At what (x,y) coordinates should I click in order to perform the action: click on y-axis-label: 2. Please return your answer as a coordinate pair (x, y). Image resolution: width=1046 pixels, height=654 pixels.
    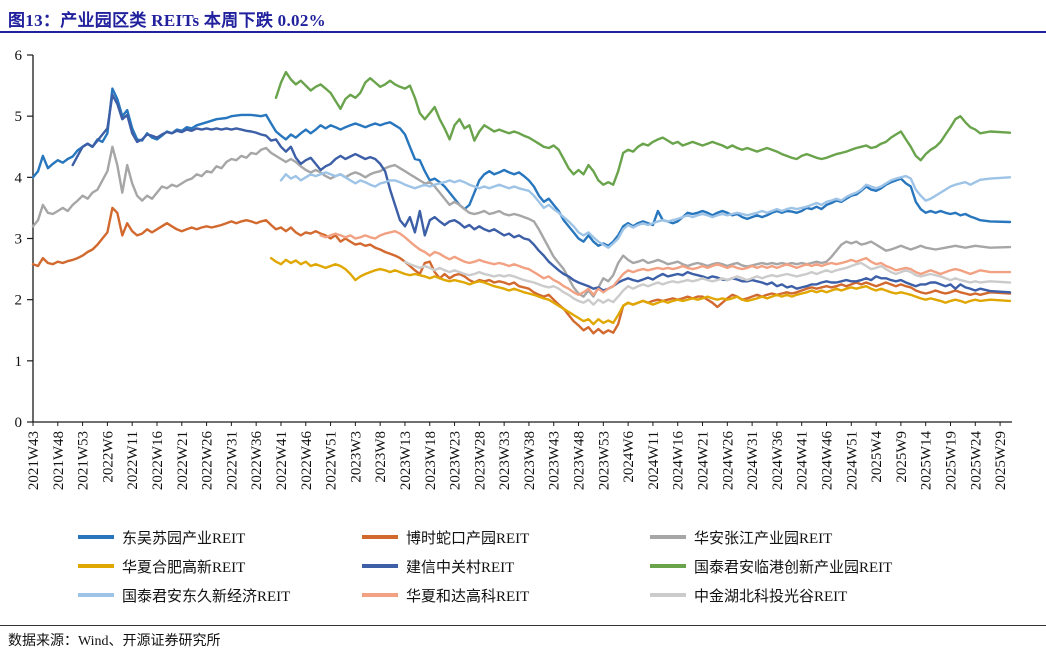
    Looking at the image, I should click on (19, 301).